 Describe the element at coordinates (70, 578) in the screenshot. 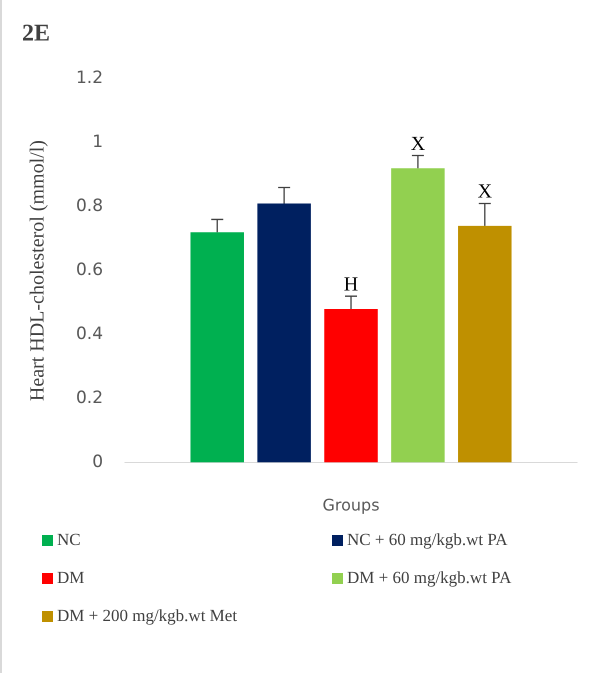

I see `legend-label: DM` at that location.